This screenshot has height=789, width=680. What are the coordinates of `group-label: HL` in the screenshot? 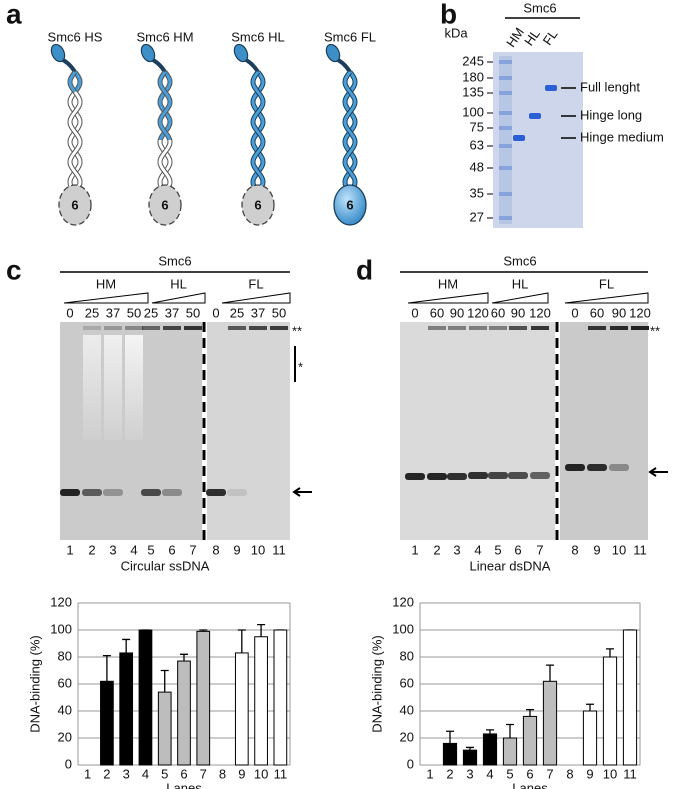 It's located at (520, 283).